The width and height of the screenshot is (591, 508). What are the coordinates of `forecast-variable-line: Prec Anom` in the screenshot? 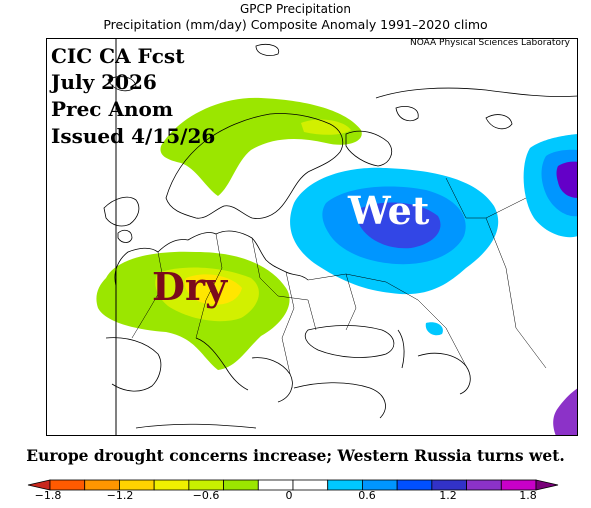 It's located at (112, 109).